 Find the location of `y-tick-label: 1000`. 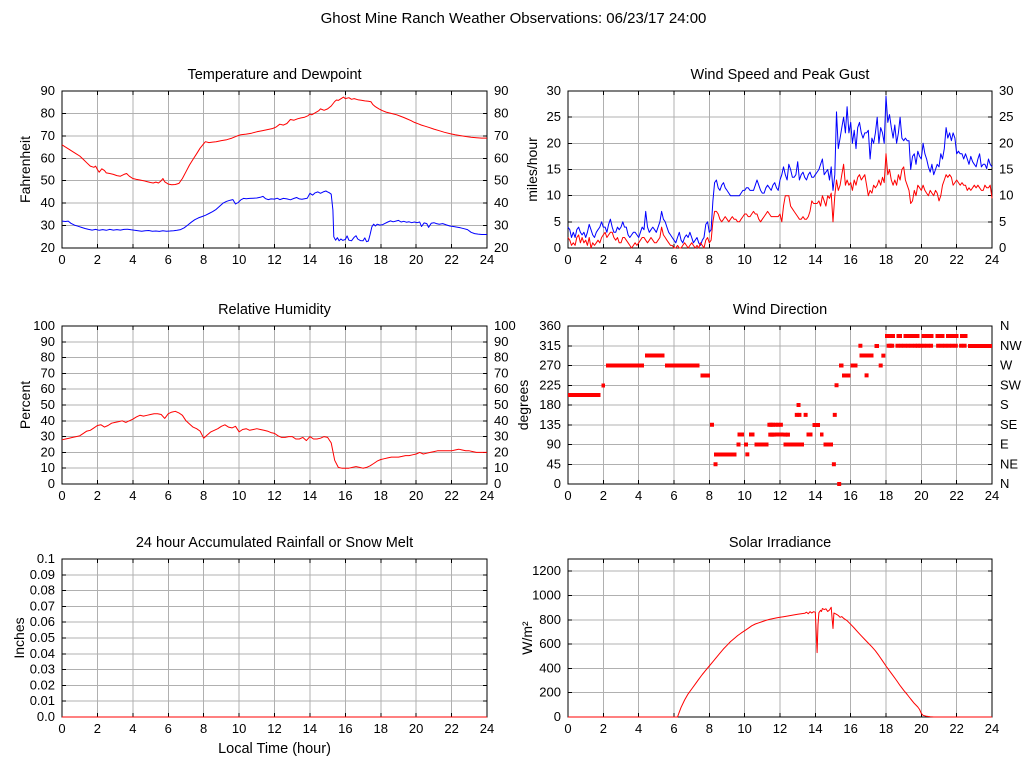

y-tick-label: 1000 is located at coordinates (546, 594).